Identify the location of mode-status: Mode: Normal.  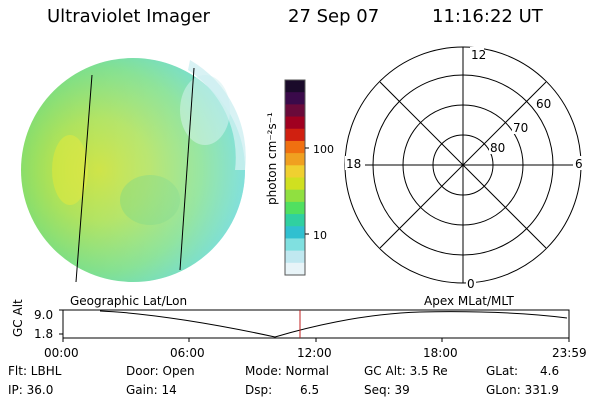
(287, 371).